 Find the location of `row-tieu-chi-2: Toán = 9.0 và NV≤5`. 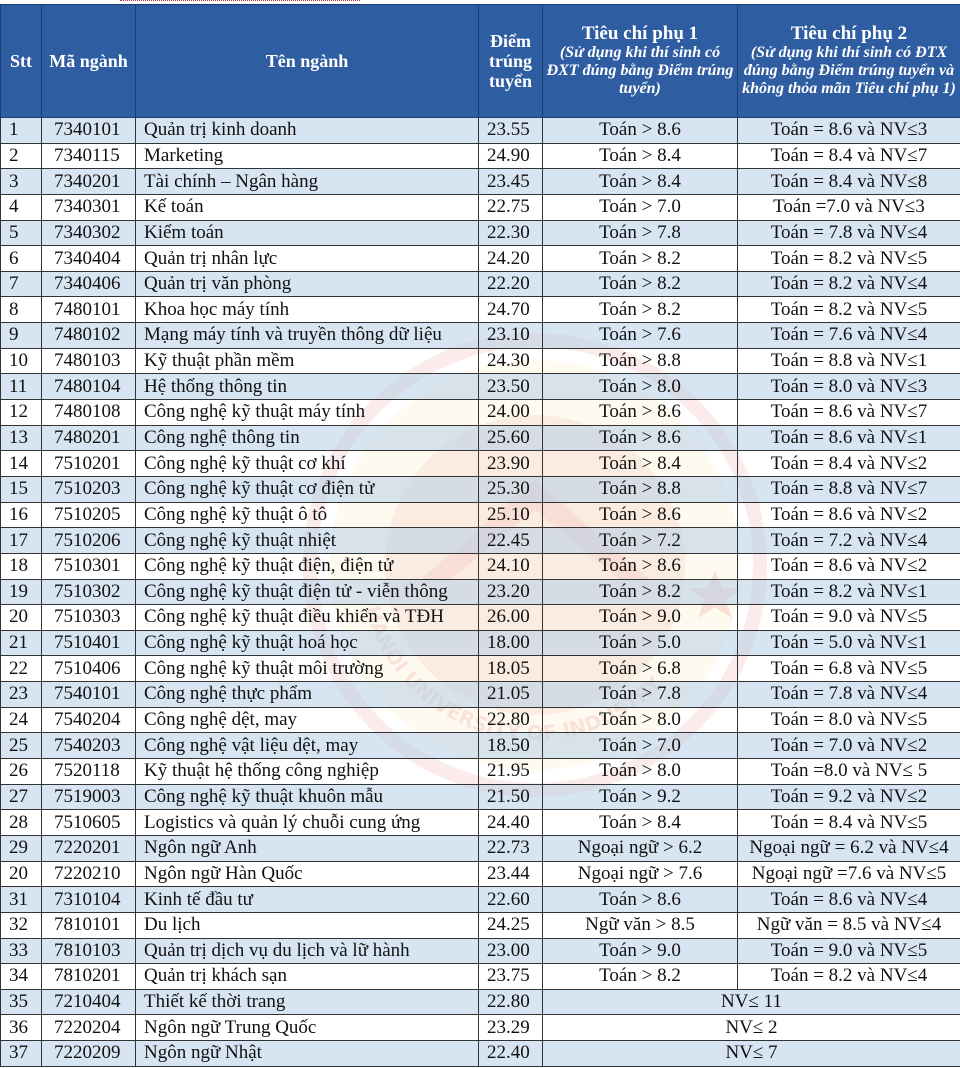

row-tieu-chi-2: Toán = 9.0 và NV≤5 is located at coordinates (848, 951).